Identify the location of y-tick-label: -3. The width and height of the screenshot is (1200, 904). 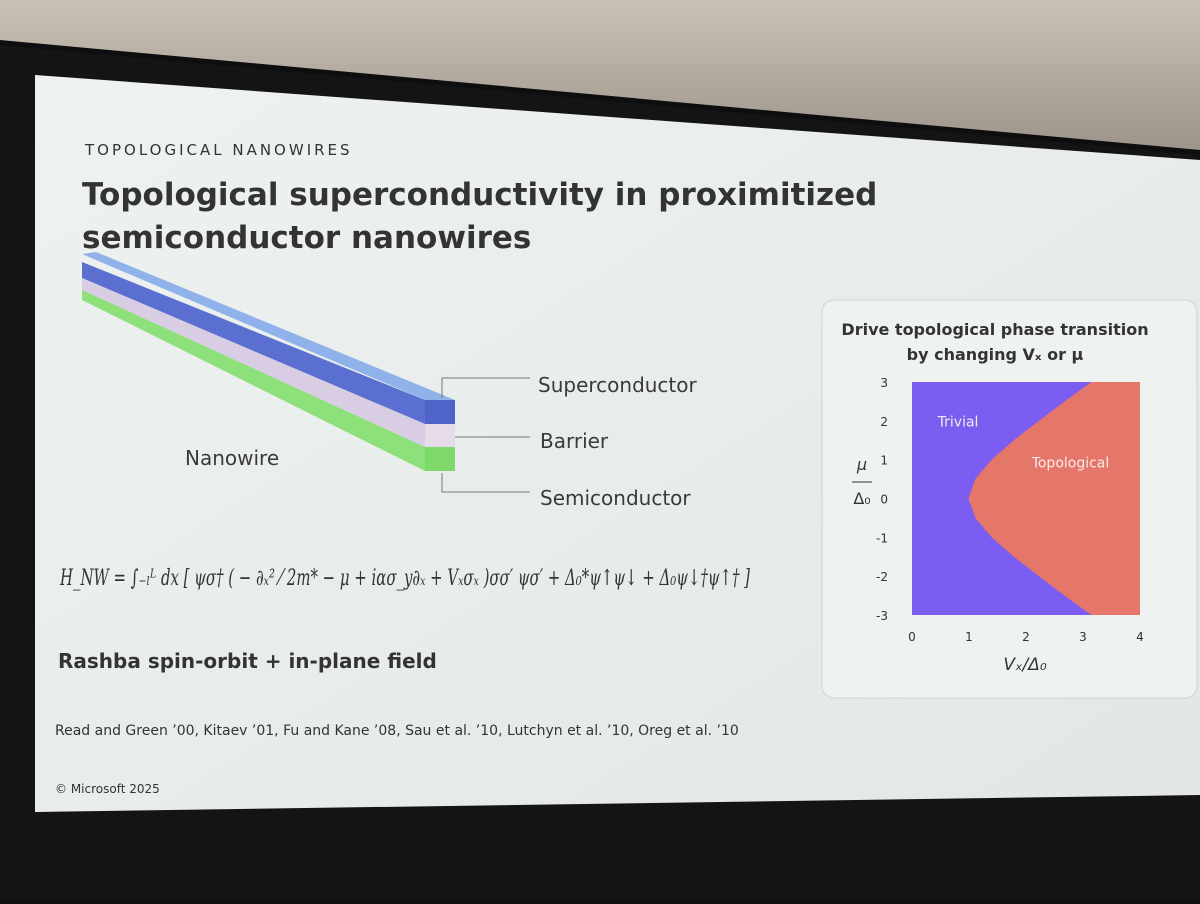
(882, 616).